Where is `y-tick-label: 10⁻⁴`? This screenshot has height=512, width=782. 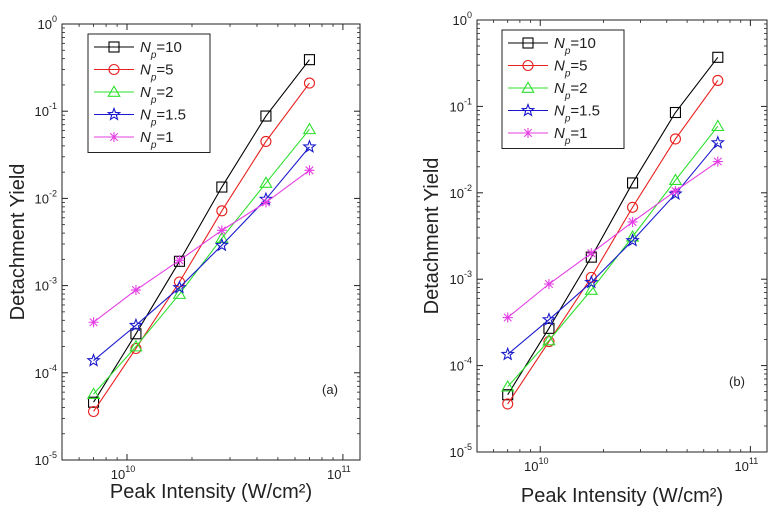 y-tick-label: 10⁻⁴ is located at coordinates (461, 365).